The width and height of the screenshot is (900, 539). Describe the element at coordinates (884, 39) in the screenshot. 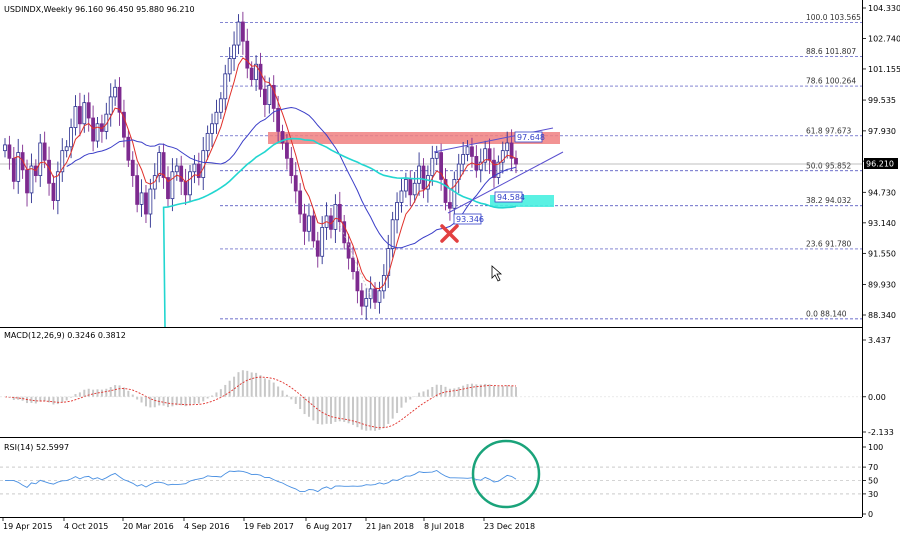

I see `price-tick-label: 102.740` at that location.